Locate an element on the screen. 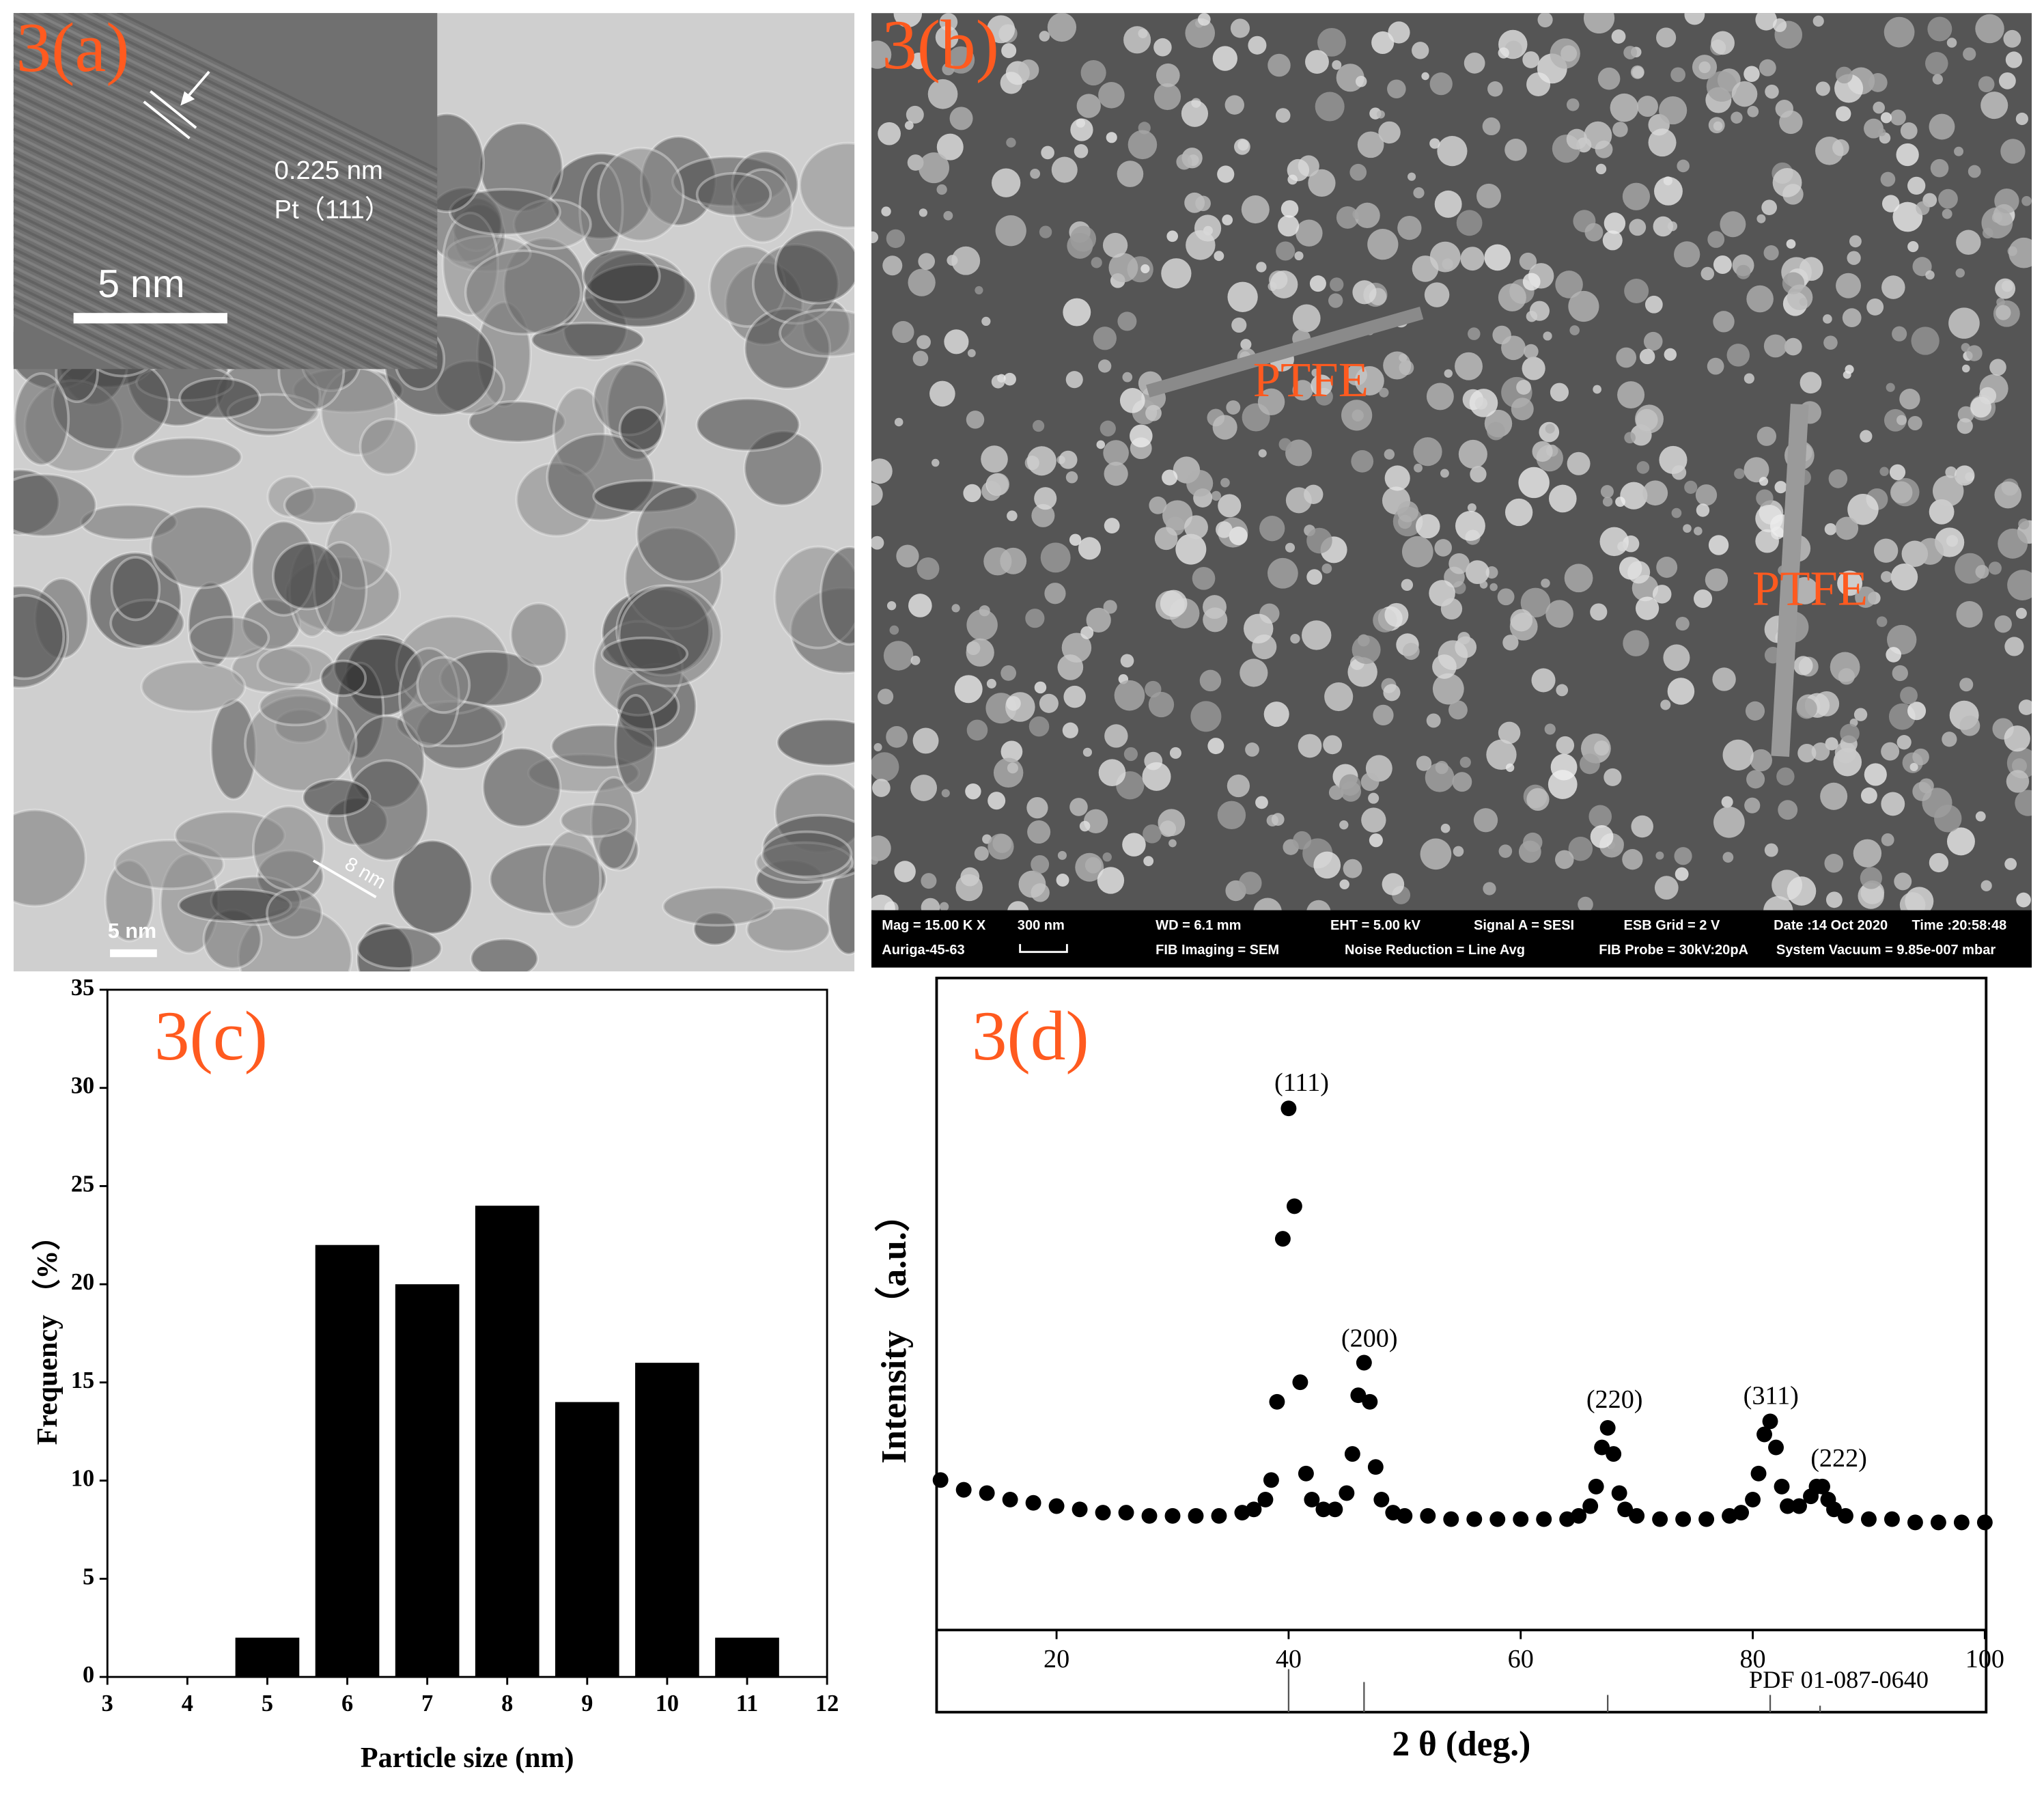 The height and width of the screenshot is (1793, 2044). x-tick-label: 100 is located at coordinates (1985, 1659).